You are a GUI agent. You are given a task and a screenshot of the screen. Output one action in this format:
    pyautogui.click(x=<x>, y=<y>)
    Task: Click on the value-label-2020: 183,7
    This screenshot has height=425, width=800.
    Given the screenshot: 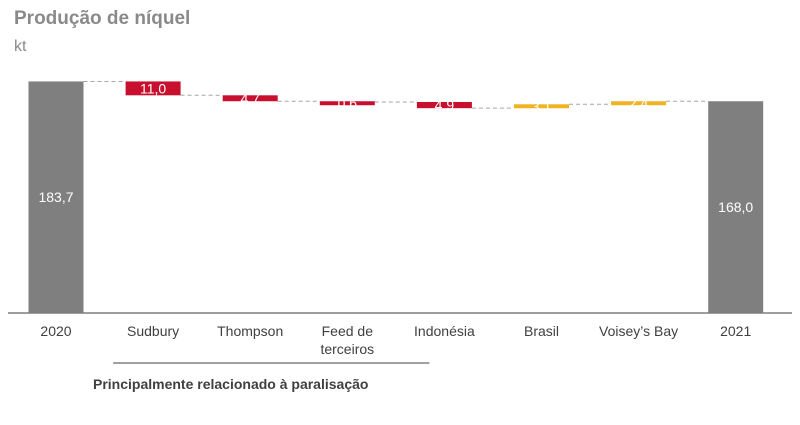 What is the action you would take?
    pyautogui.click(x=55, y=197)
    